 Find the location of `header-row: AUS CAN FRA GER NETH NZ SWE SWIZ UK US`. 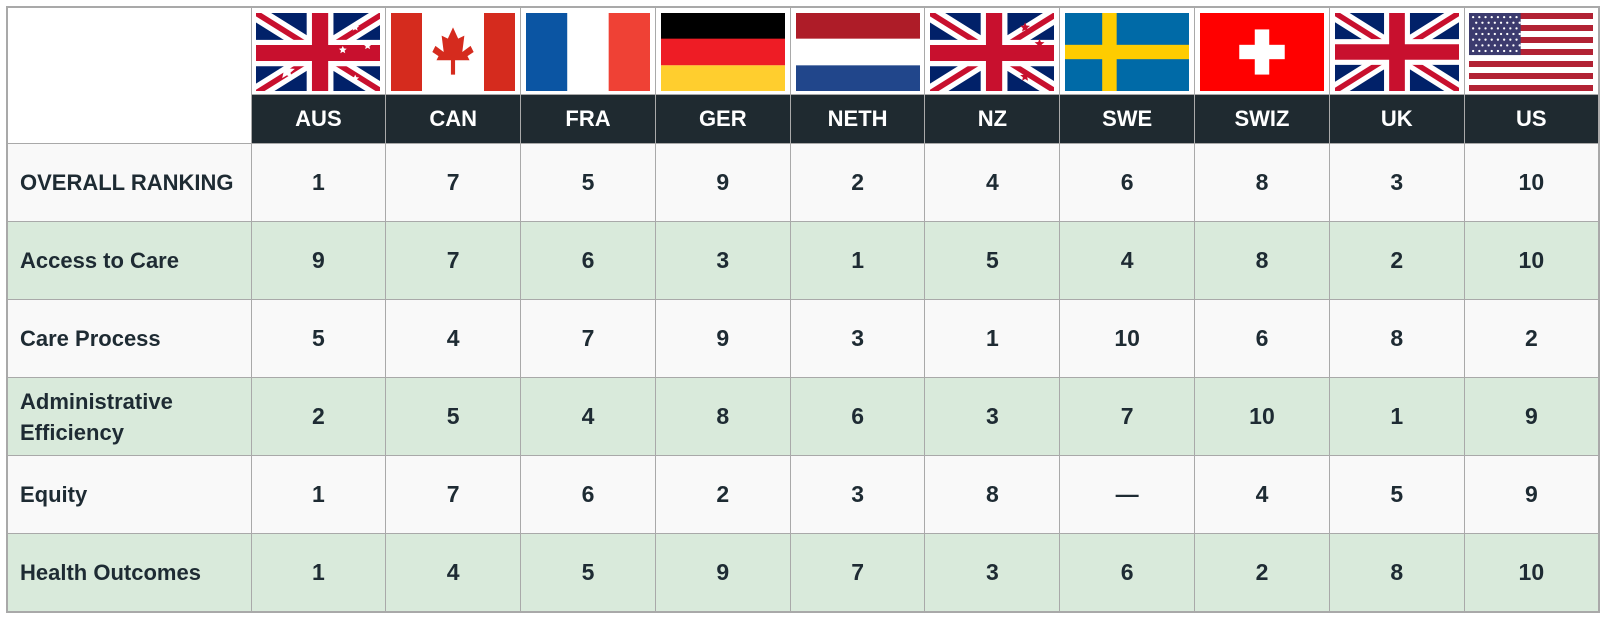

header-row: AUS CAN FRA GER NETH NZ SWE SWIZ UK US is located at coordinates (803, 119).